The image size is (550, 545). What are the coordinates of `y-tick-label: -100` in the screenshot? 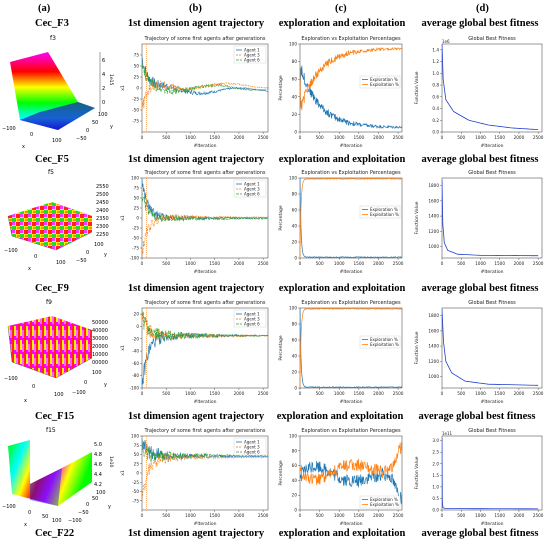 It's located at (134, 258).